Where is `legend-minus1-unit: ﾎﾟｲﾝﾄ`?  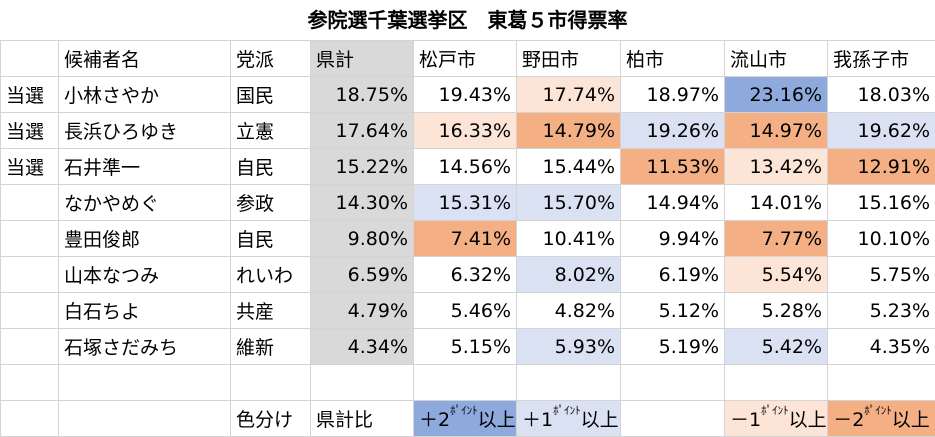
legend-minus1-unit: ﾎﾟｲﾝﾄ is located at coordinates (775, 410).